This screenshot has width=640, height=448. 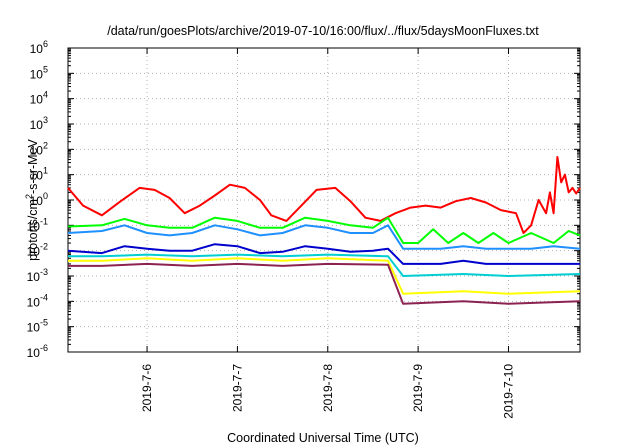 I want to click on y-tick-label: 10⁻¹, so click(x=37, y=224).